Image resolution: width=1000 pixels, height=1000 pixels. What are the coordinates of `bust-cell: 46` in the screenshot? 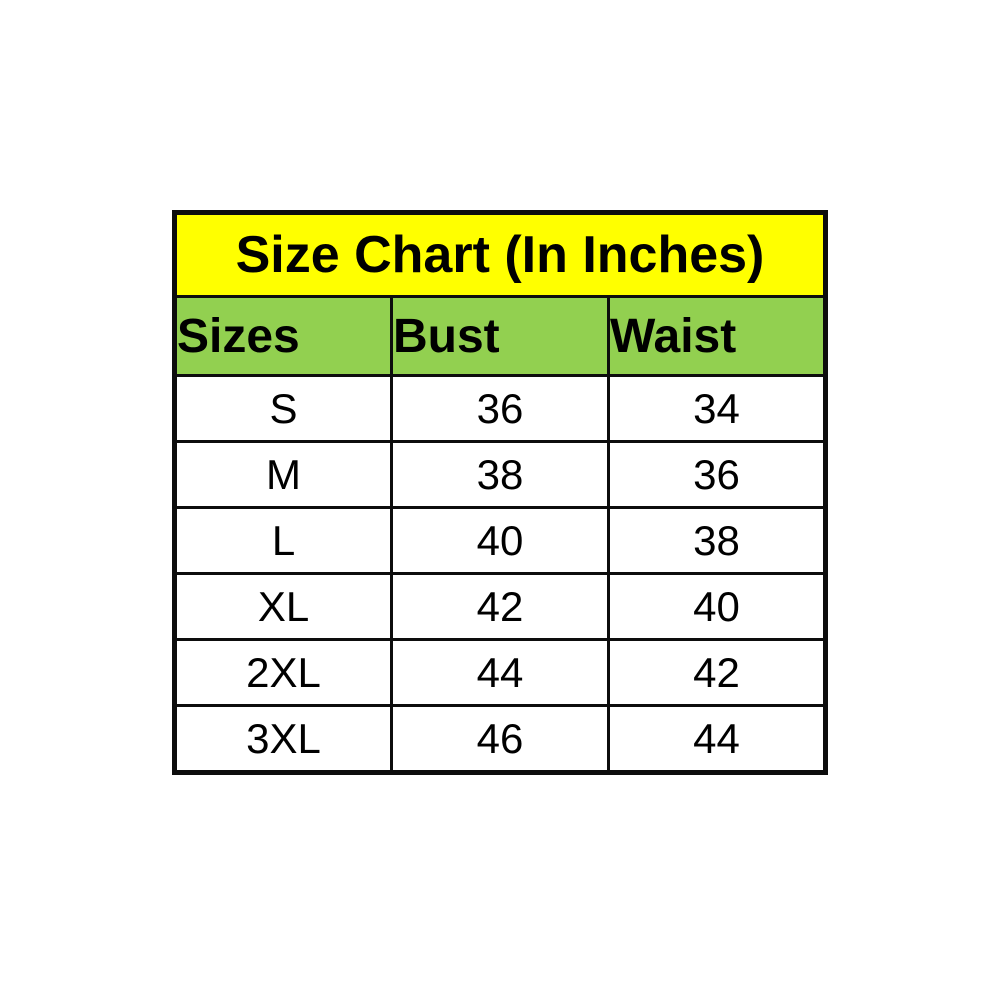 It's located at (500, 739).